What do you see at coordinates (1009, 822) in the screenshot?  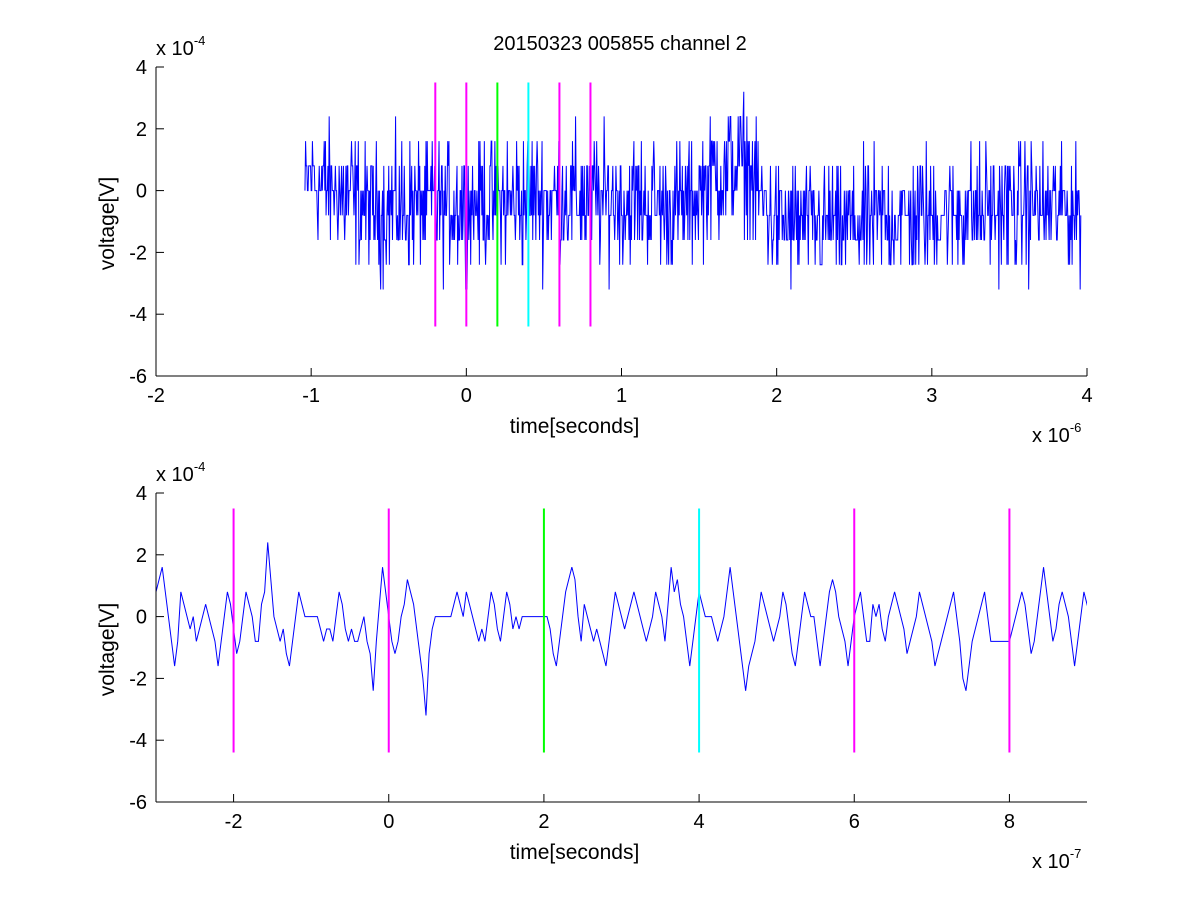 I see `x-tick-label: 8` at bounding box center [1009, 822].